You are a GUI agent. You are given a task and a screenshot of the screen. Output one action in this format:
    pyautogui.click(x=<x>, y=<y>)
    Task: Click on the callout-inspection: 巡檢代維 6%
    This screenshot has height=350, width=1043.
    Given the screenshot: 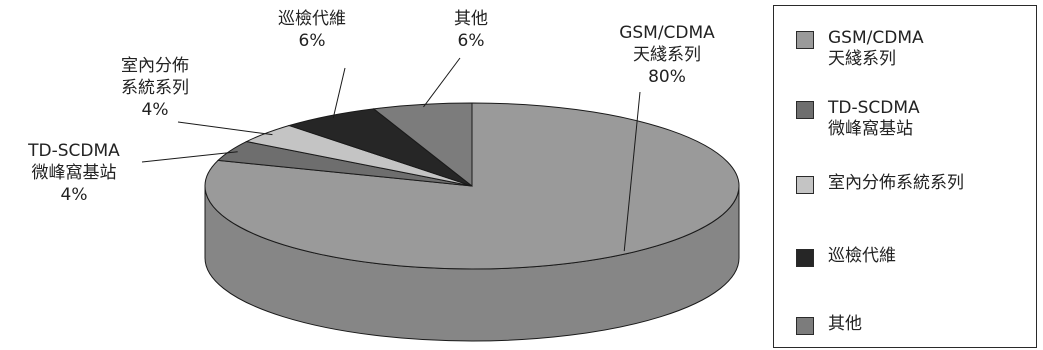 What is the action you would take?
    pyautogui.click(x=312, y=30)
    